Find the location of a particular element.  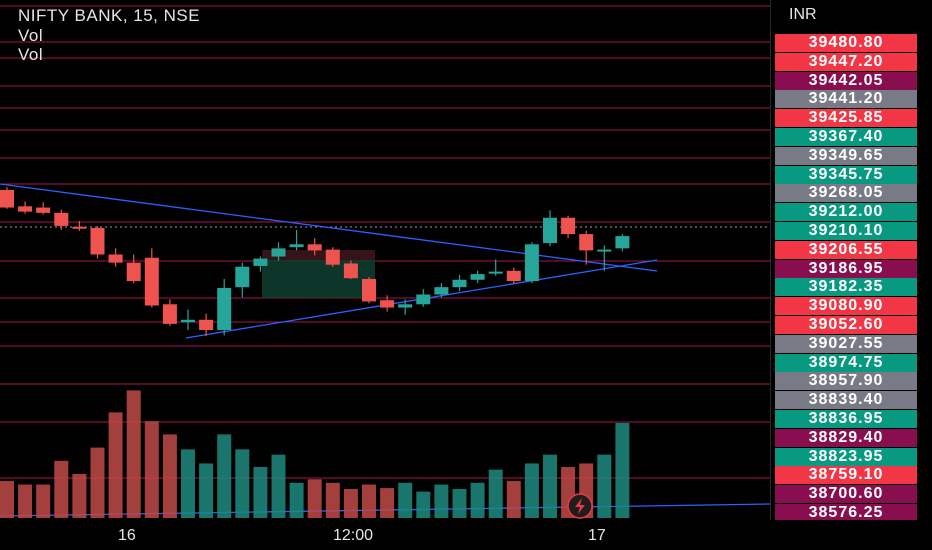

price-label: 39268.05 is located at coordinates (846, 193).